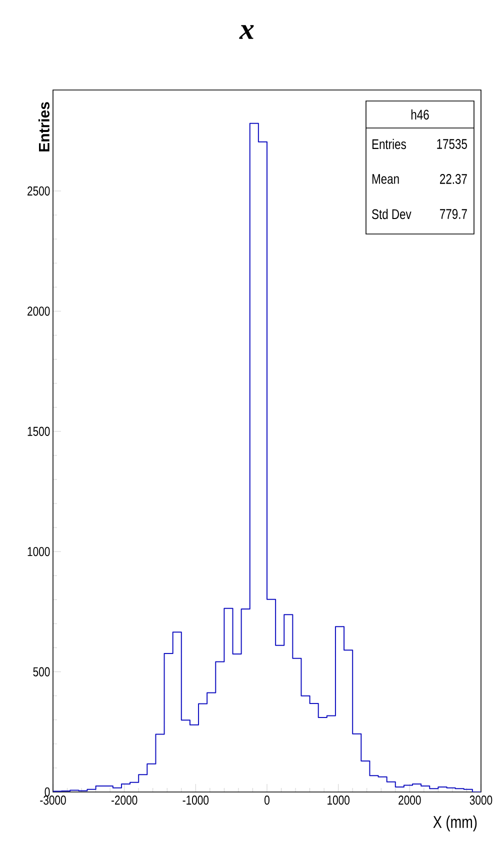 The image size is (495, 867). Describe the element at coordinates (454, 824) in the screenshot. I see `x-axis-title: X (mm)` at that location.